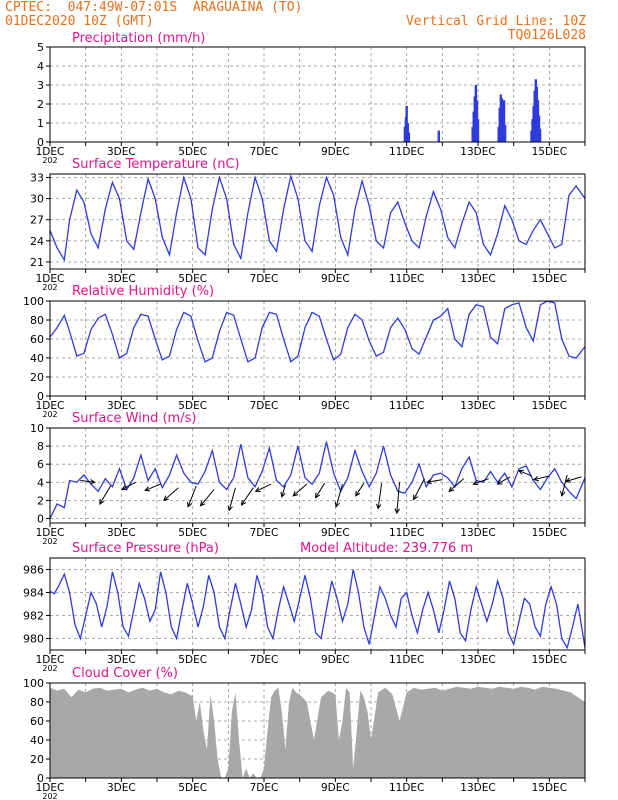 This screenshot has height=800, width=618. I want to click on y-tick-label: 80, so click(37, 320).